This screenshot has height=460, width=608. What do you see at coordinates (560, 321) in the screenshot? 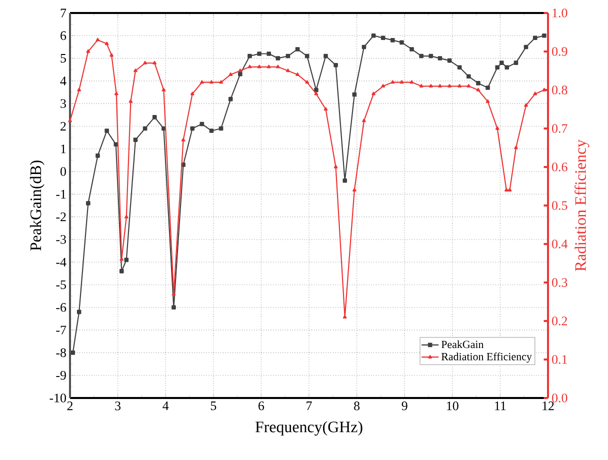
I see `y2-tick-label: 0.2` at bounding box center [560, 321].